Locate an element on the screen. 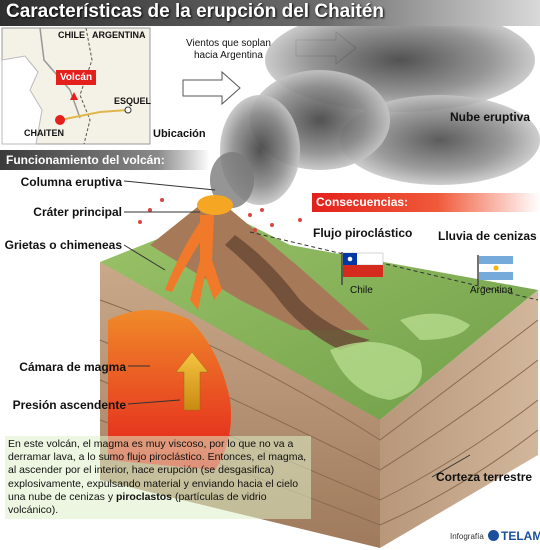  label-crust: Corteza terrestre is located at coordinates (484, 477).